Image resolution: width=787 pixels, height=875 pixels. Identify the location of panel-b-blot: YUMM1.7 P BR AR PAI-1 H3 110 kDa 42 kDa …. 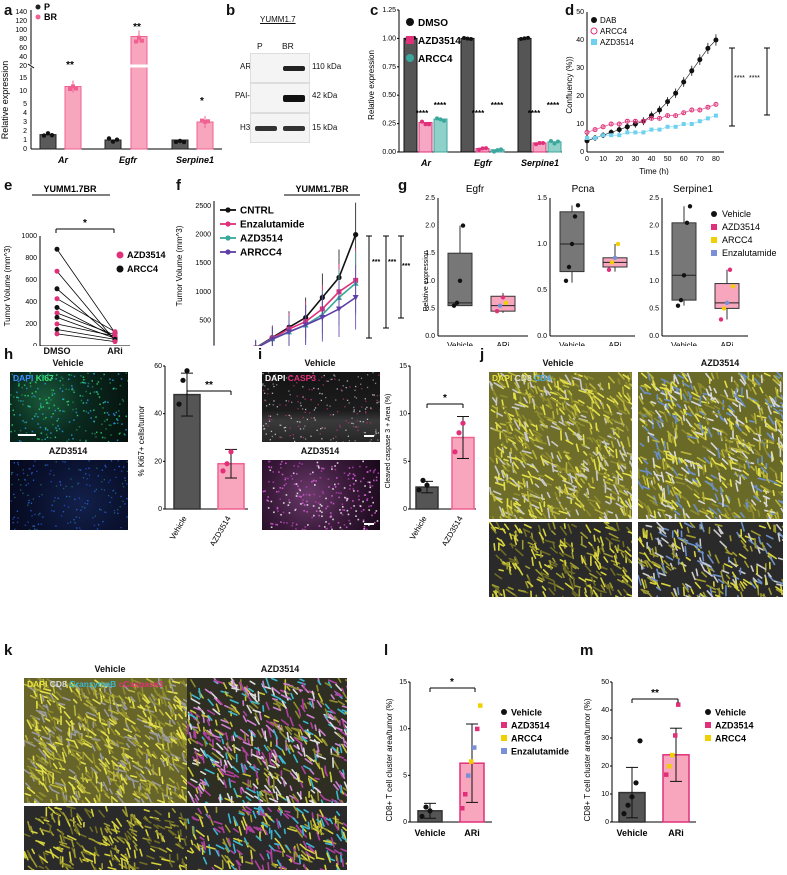
(295, 85).